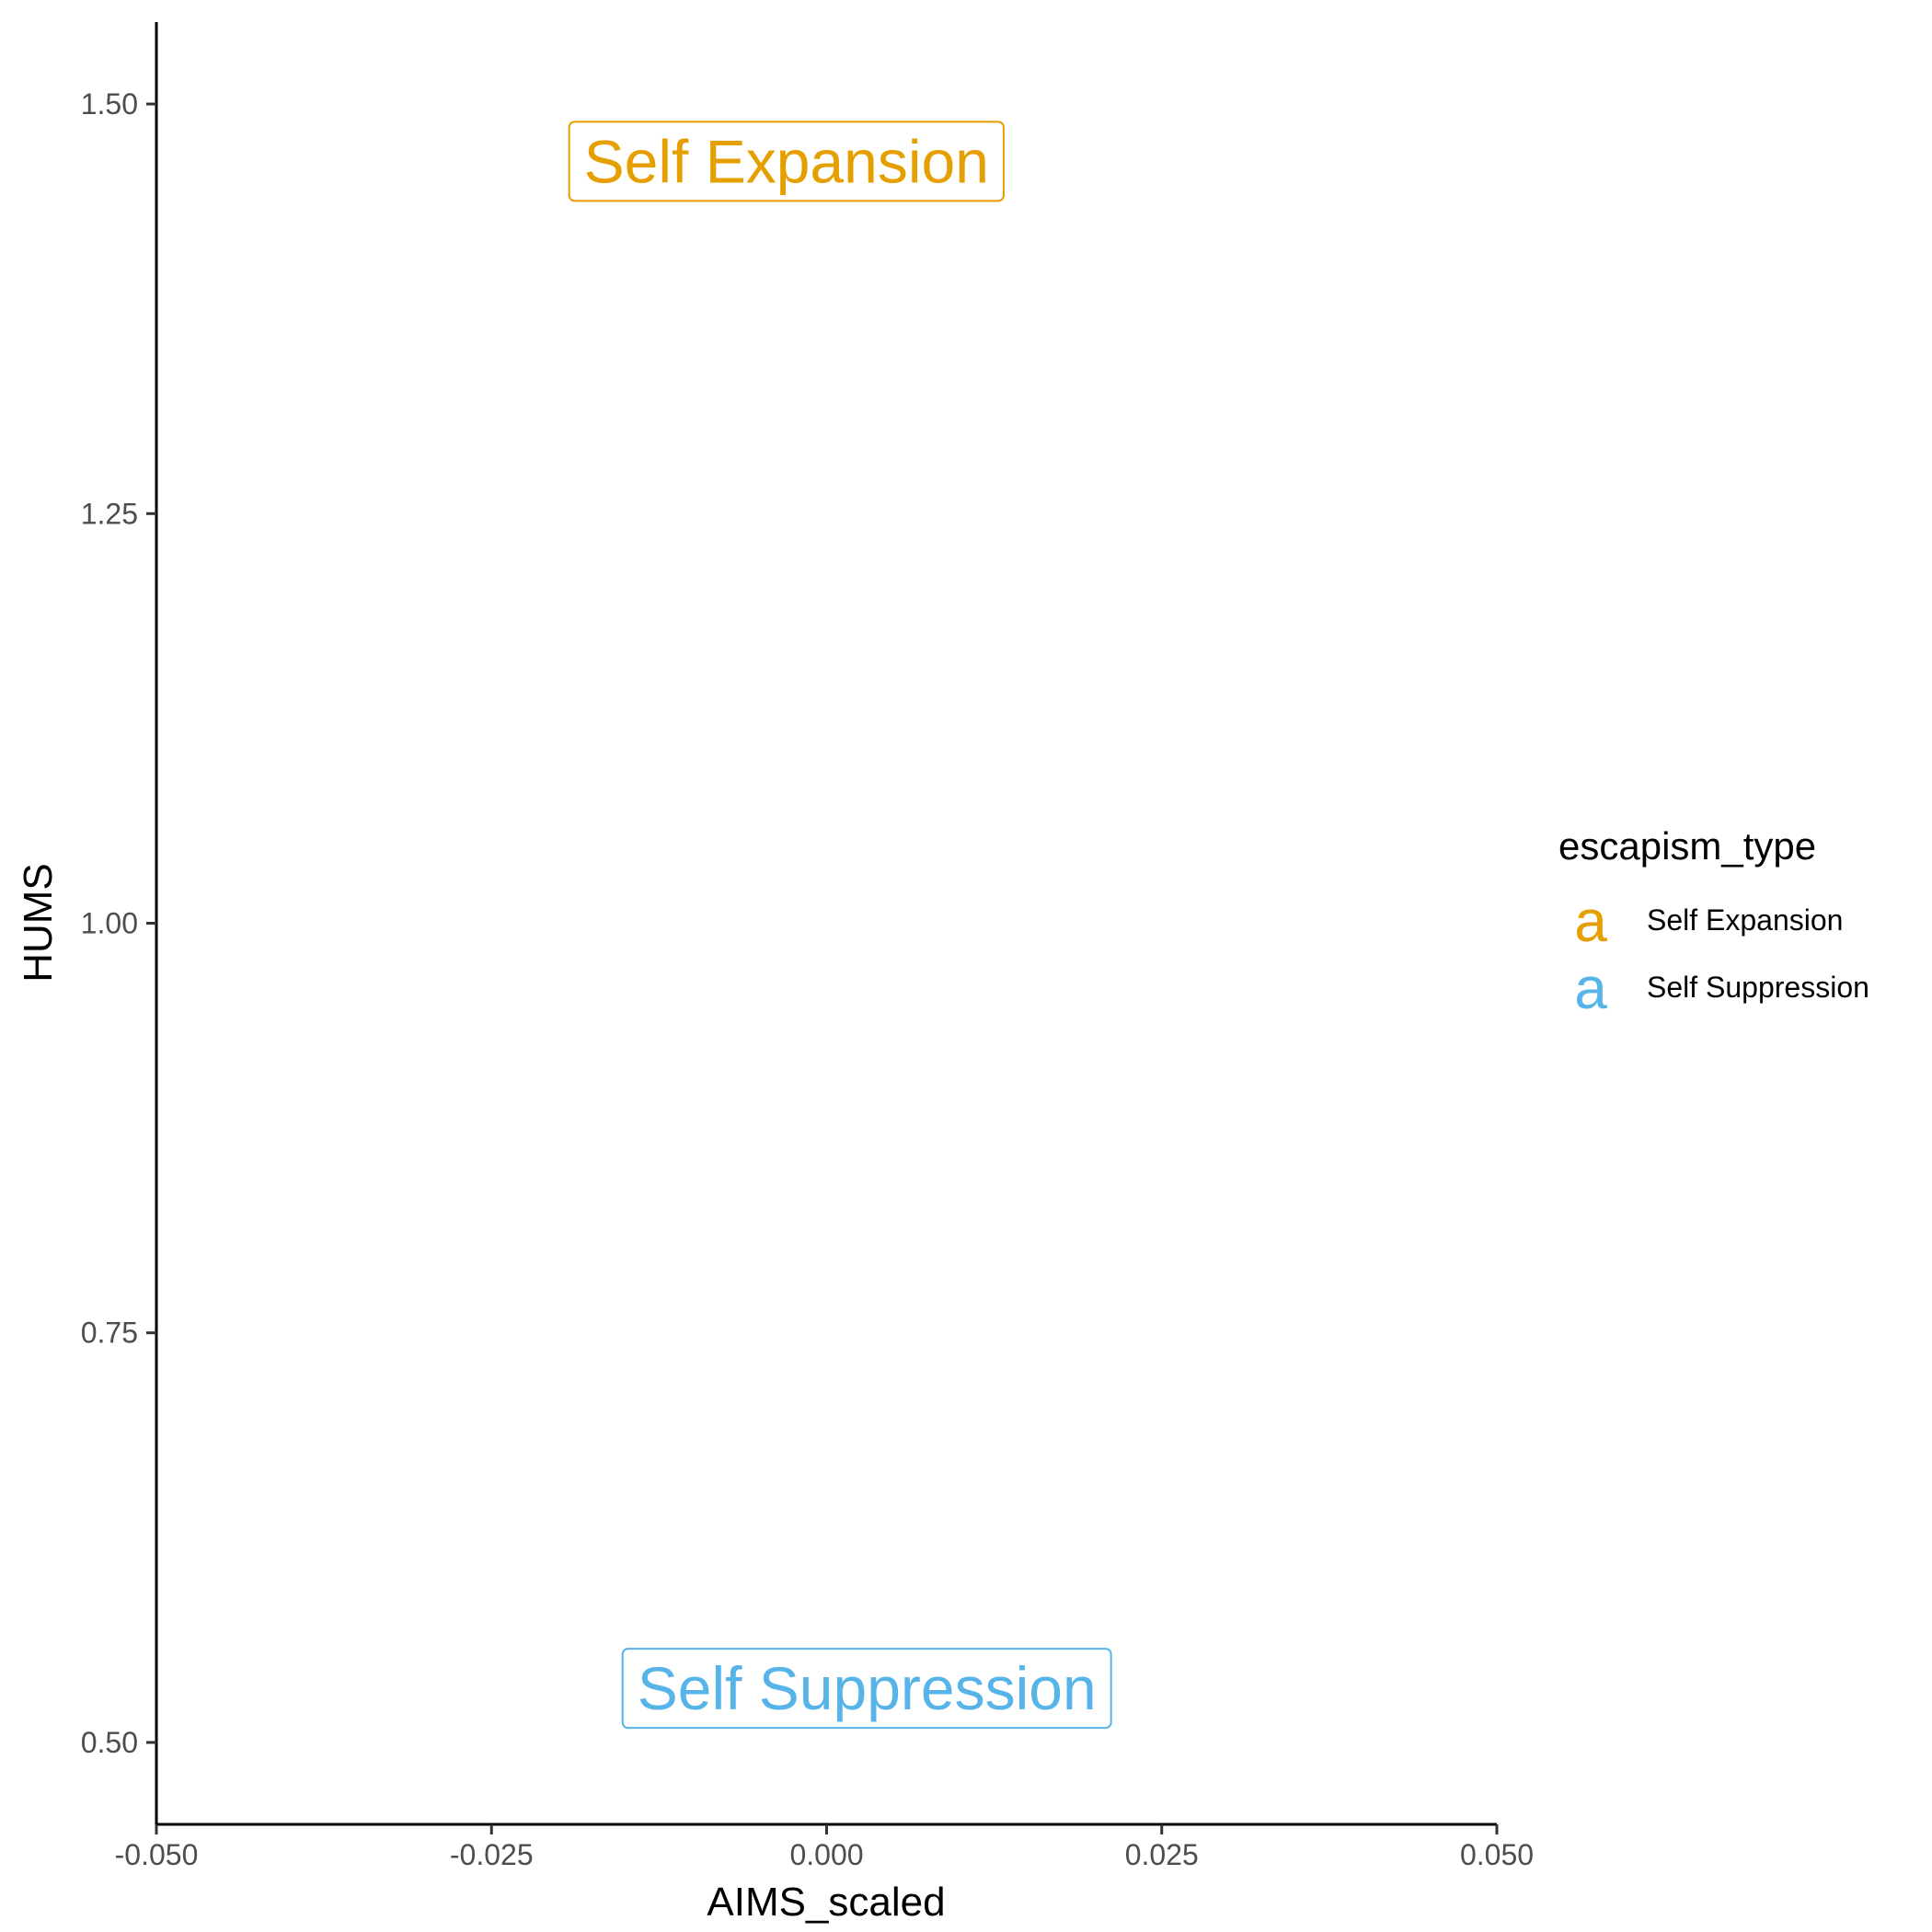 This screenshot has height=1932, width=1932. I want to click on x-axis-ticks: -0.050 -0.025 0.000 0.025 0.050, so click(824, 1847).